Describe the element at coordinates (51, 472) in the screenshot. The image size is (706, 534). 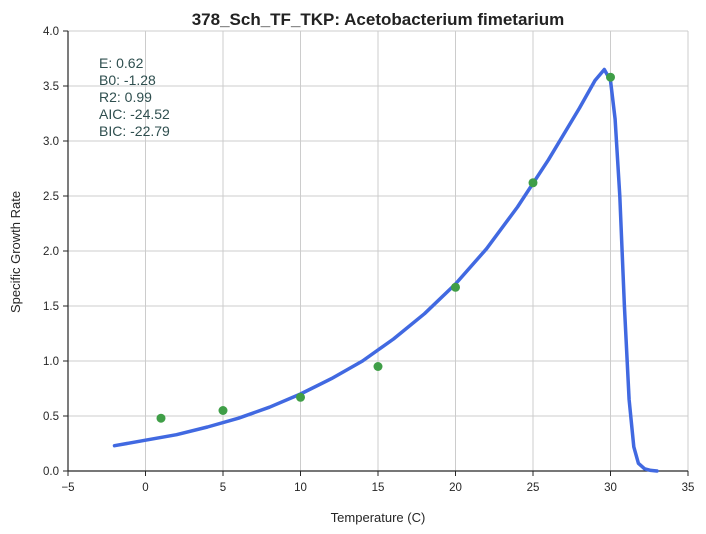
I see `y-tick-label: 0.0` at that location.